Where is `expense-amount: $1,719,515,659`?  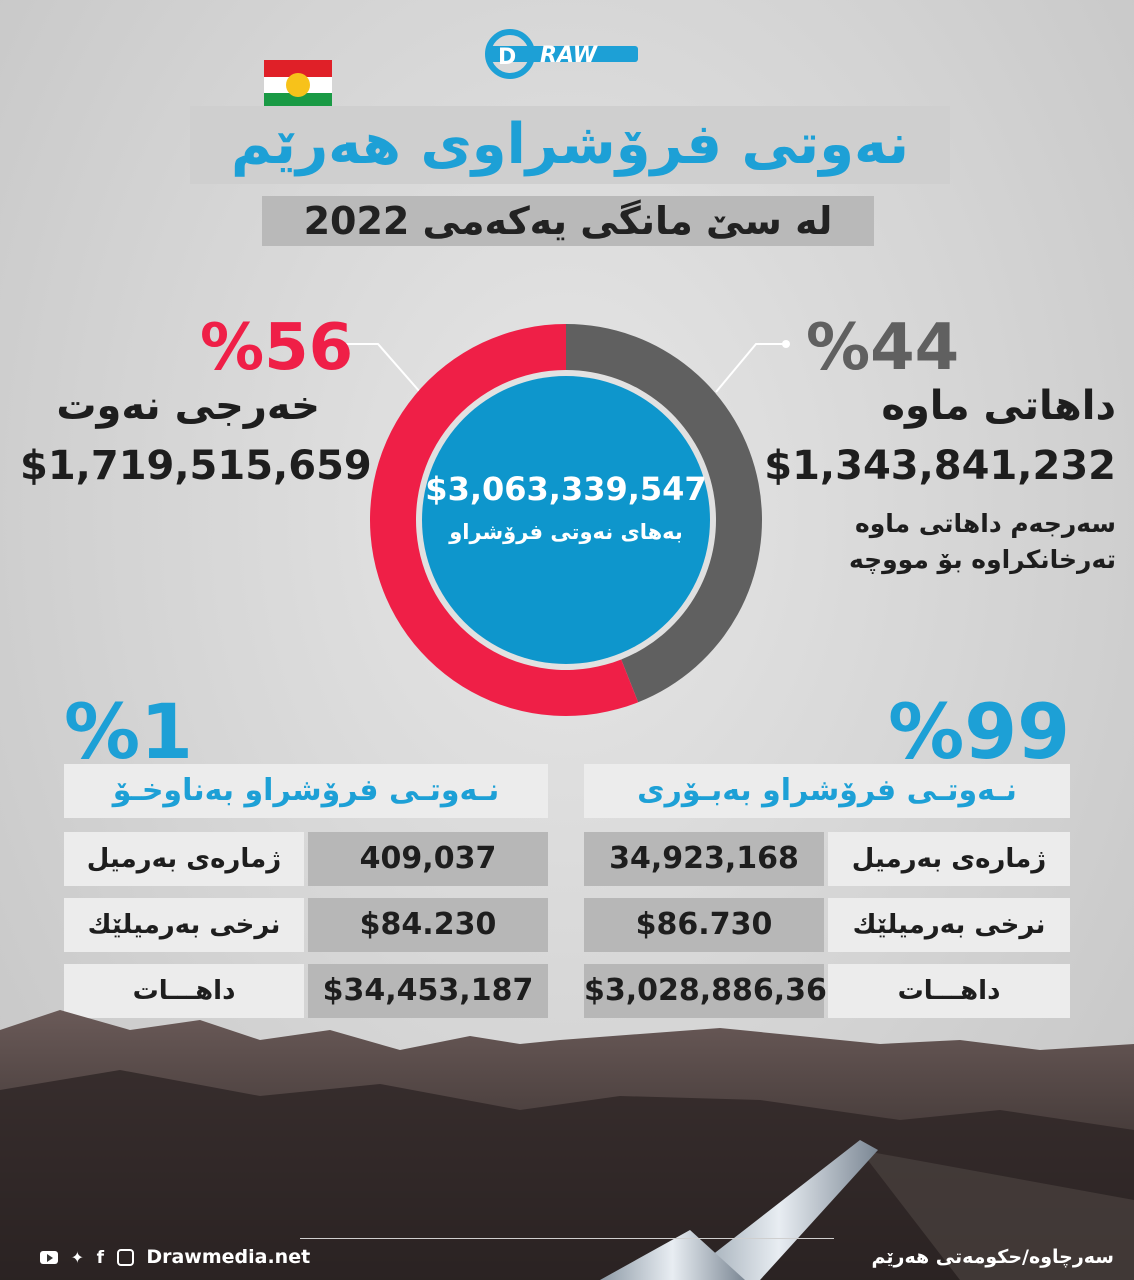
expense-amount: $1,719,515,659 is located at coordinates (196, 466).